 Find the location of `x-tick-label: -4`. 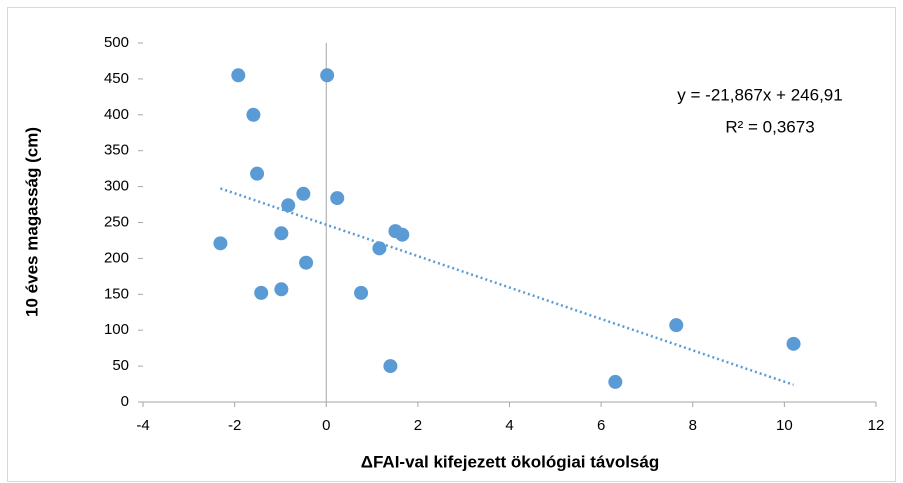

x-tick-label: -4 is located at coordinates (142, 425).